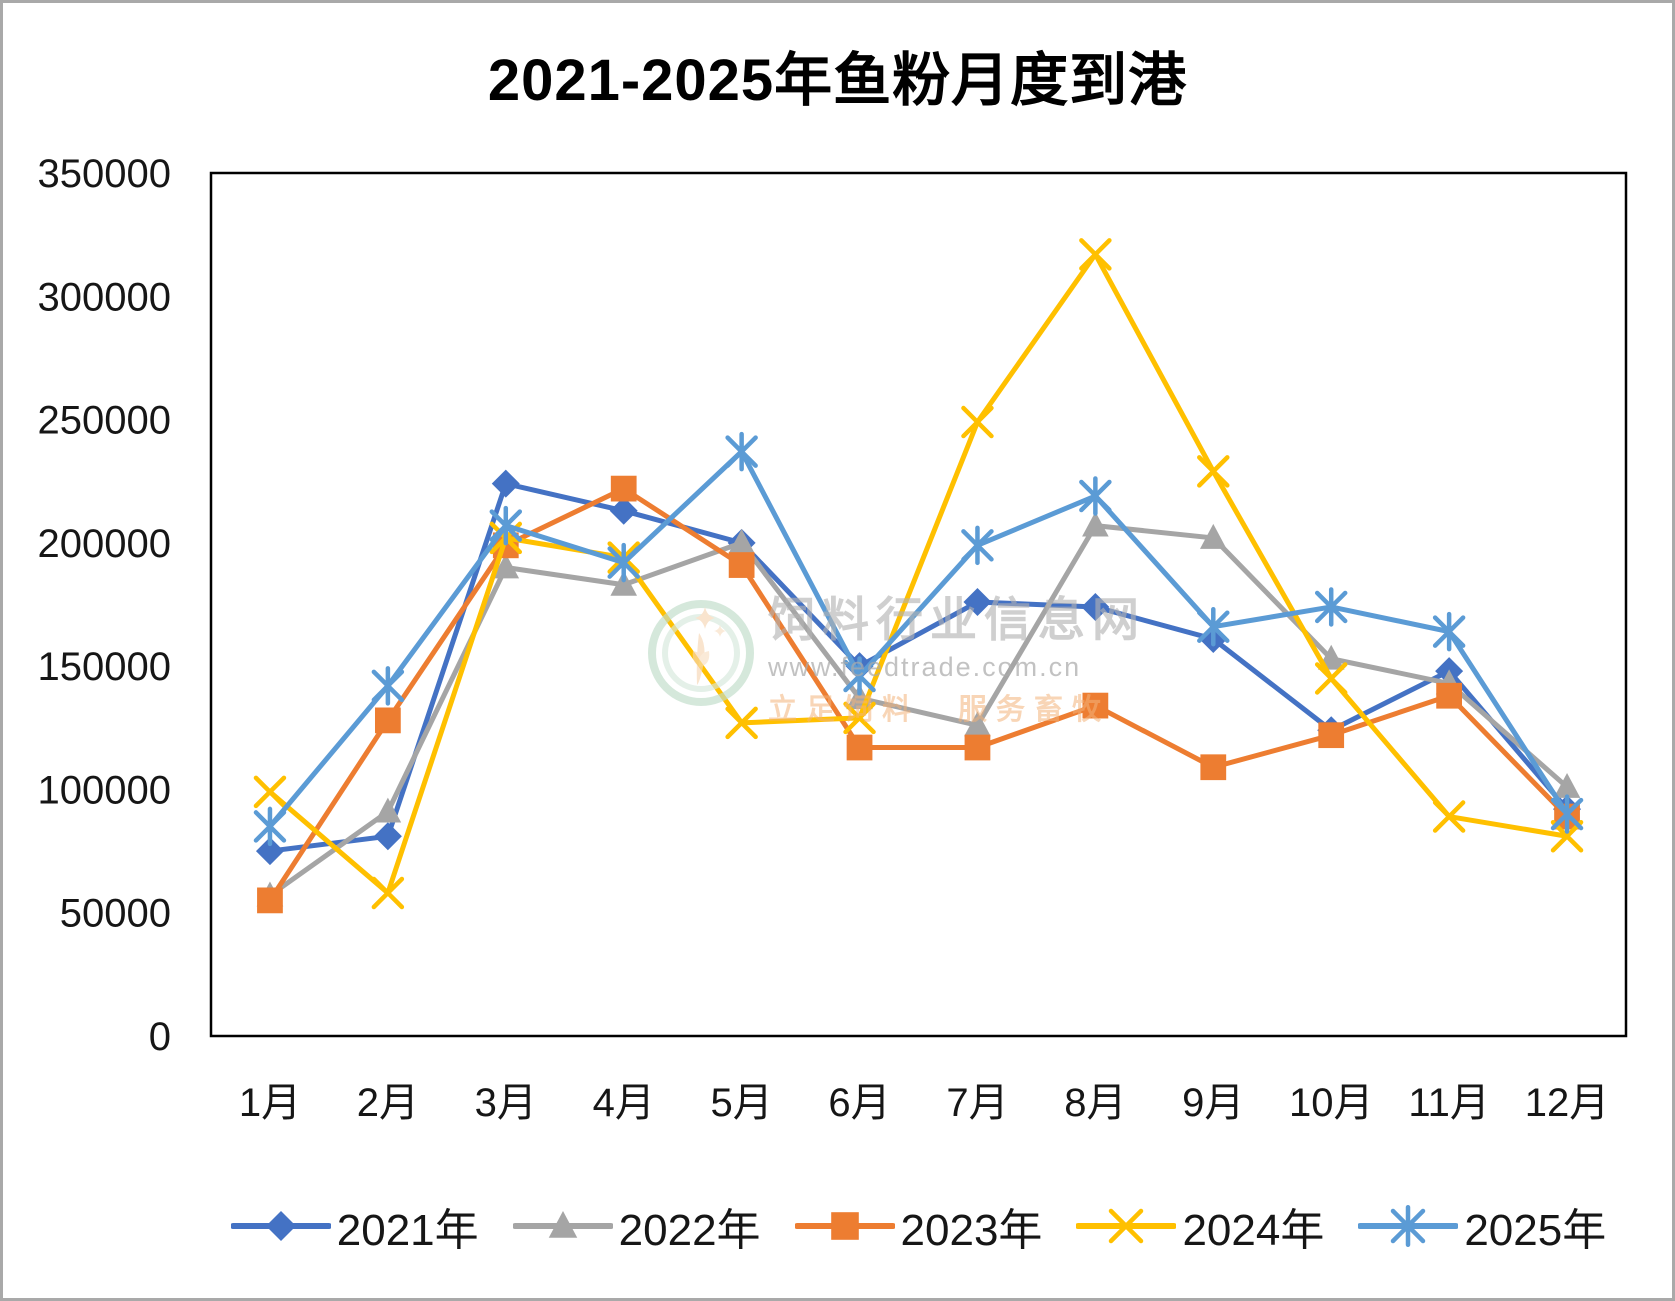 Image resolution: width=1675 pixels, height=1301 pixels. Describe the element at coordinates (1253, 1230) in the screenshot. I see `legend-label: 2024年` at that location.